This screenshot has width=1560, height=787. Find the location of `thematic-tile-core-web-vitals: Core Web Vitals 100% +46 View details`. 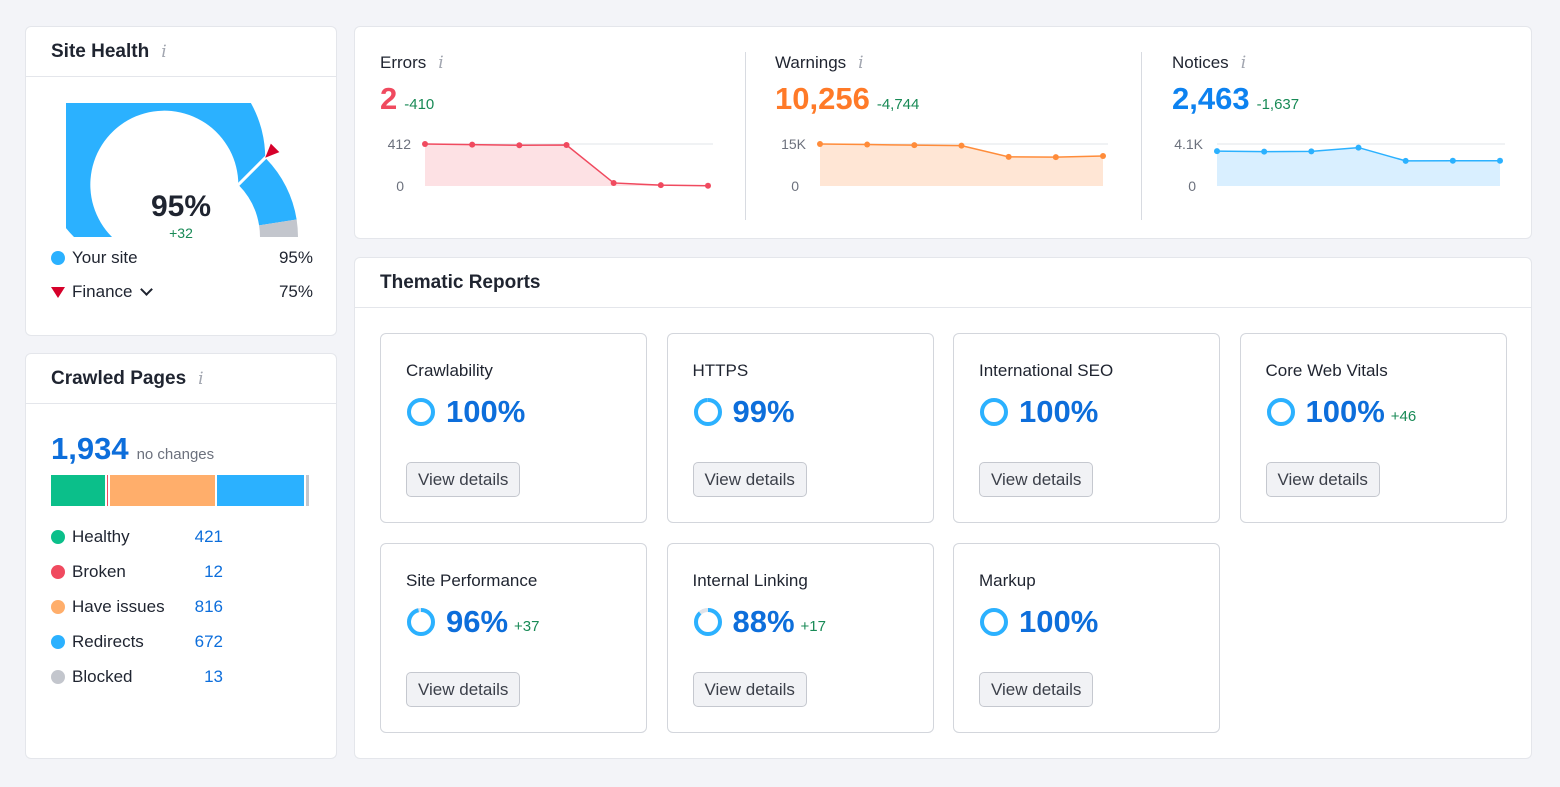

thematic-tile-core-web-vitals: Core Web Vitals 100% +46 View details is located at coordinates (1373, 428).